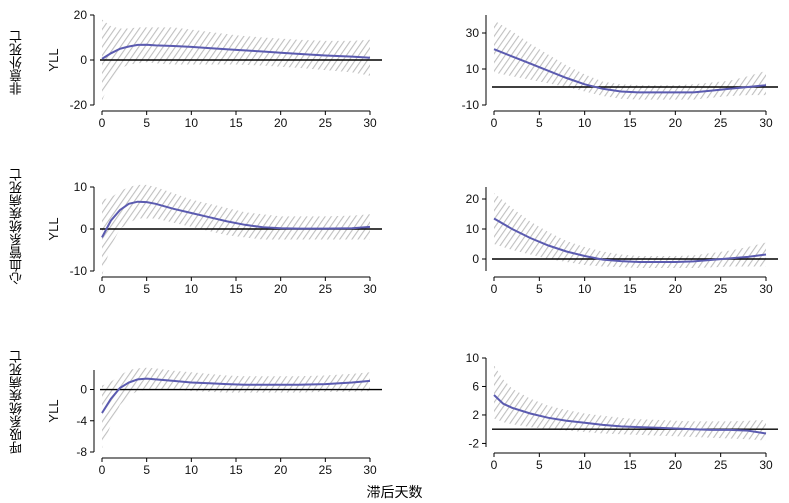 The width and height of the screenshot is (789, 503). I want to click on y-tick-label: 2, so click(475, 415).